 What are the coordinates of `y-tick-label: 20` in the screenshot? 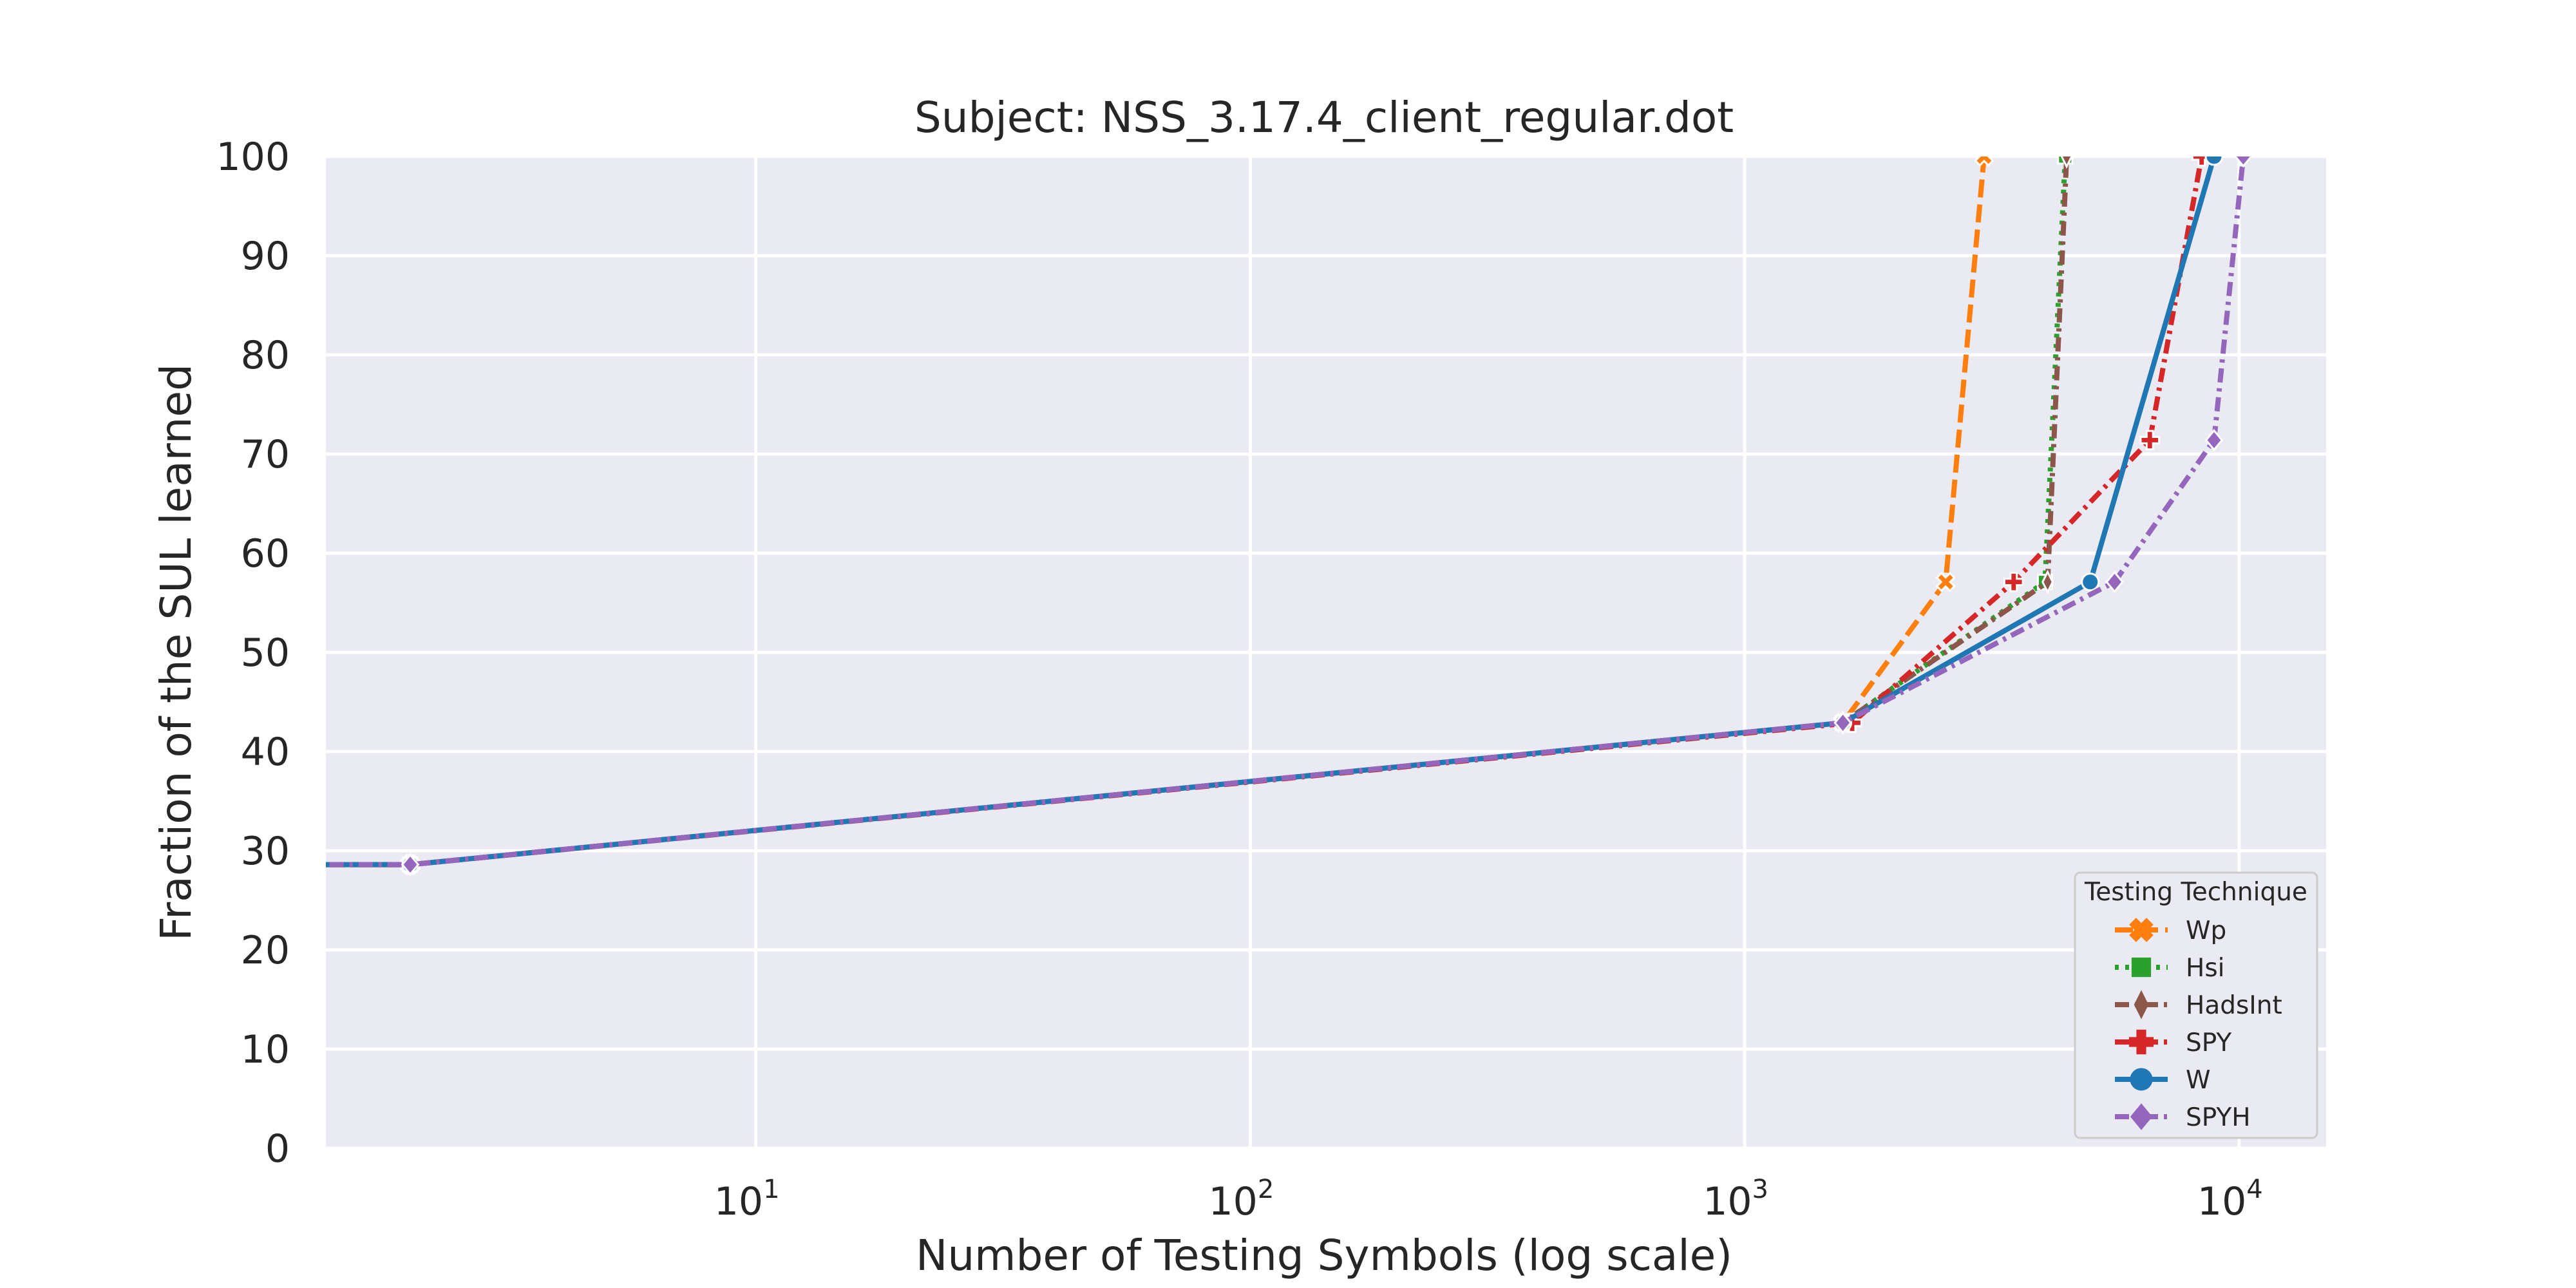 It's located at (265, 950).